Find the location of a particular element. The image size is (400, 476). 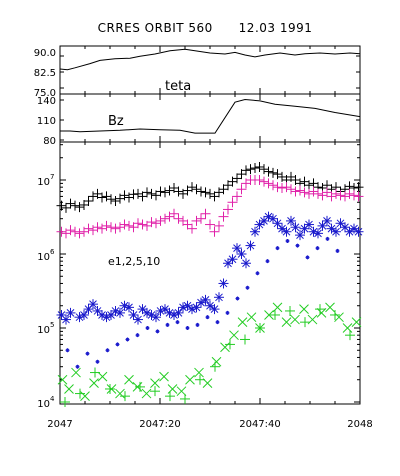

teta-ytick-75: 75.0 is located at coordinates (45, 93).